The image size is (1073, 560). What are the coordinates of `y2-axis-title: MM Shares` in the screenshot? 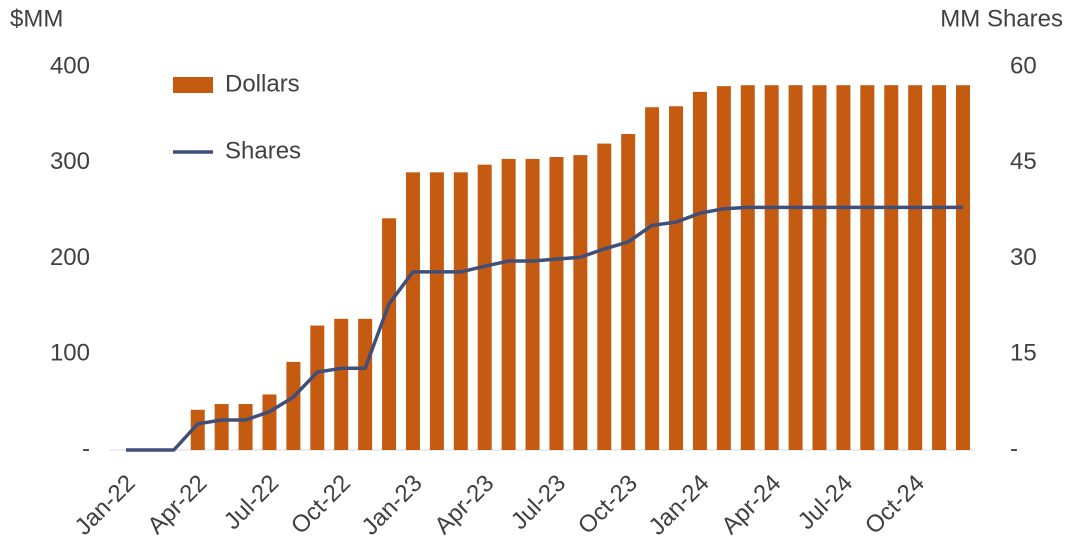 It's located at (1001, 18).